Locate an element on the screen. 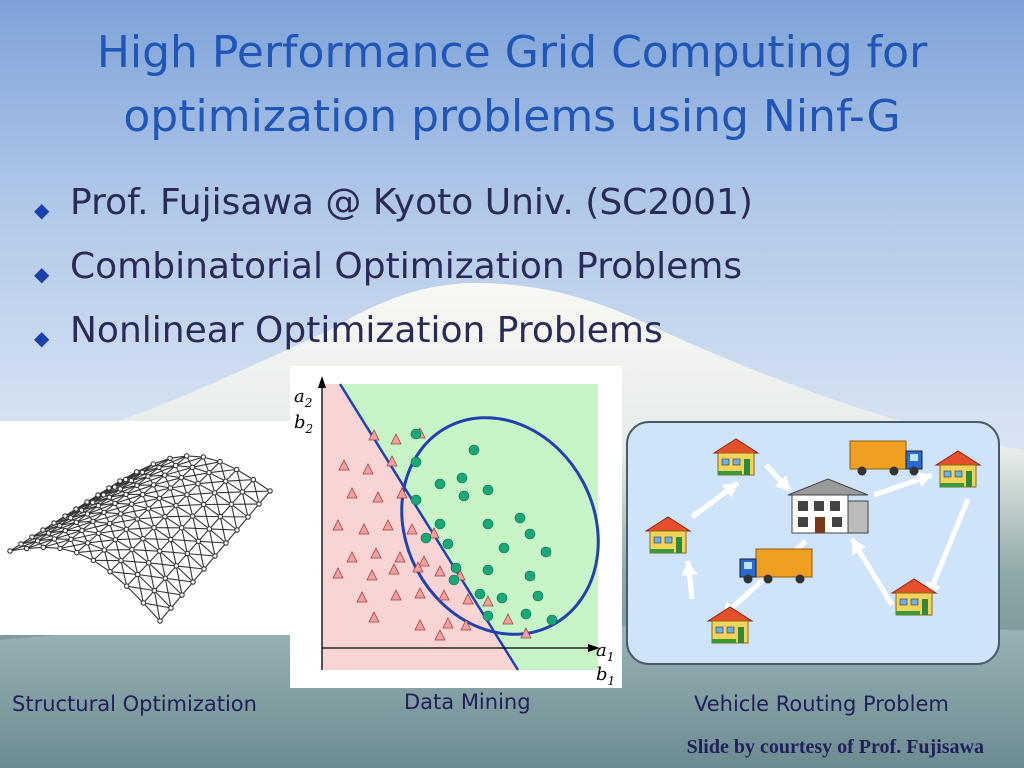 This screenshot has height=768, width=1024. route-arrow is located at coordinates (948, 548).